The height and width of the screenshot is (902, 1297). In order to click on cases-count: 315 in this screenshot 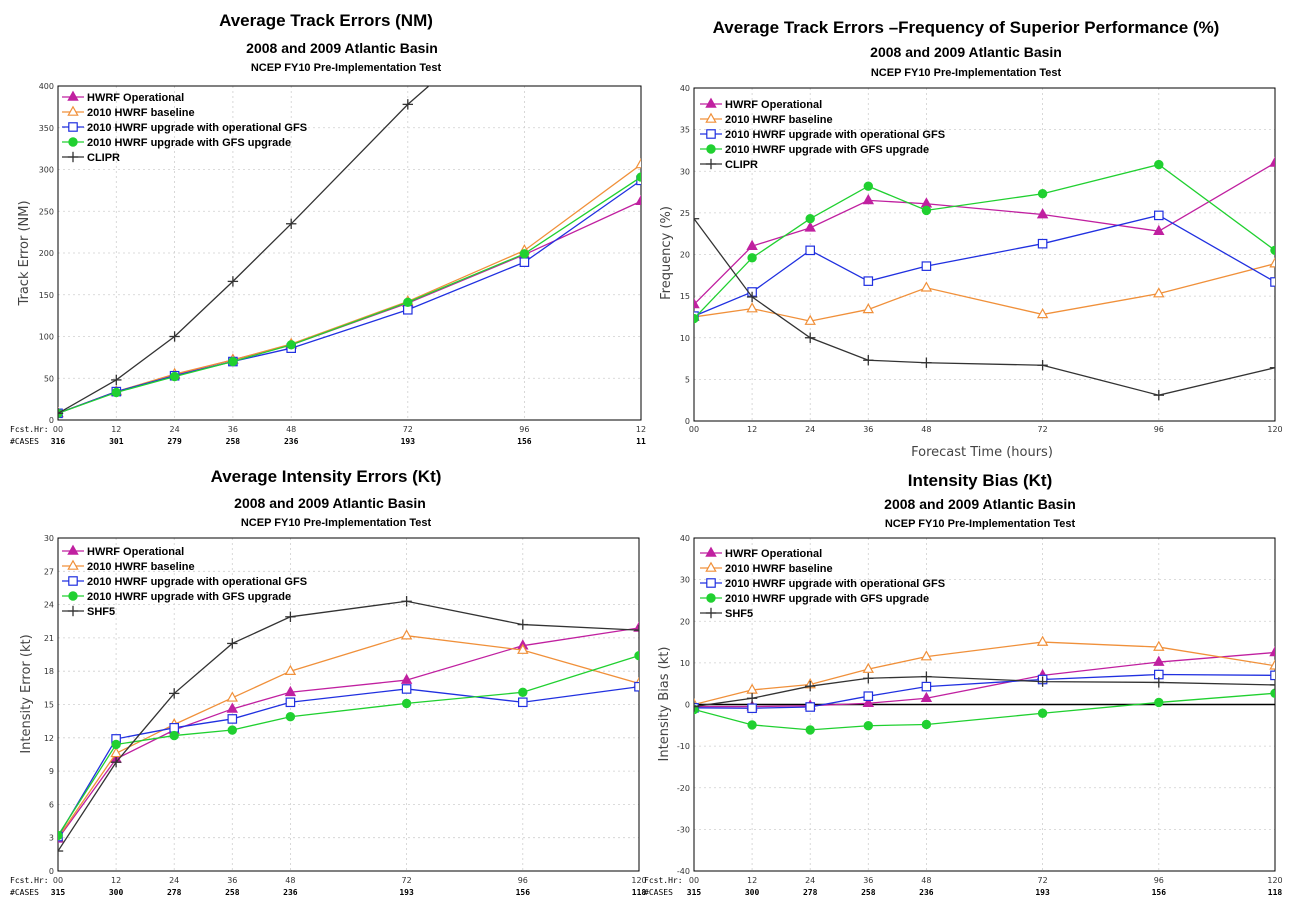, I will do `click(58, 892)`.